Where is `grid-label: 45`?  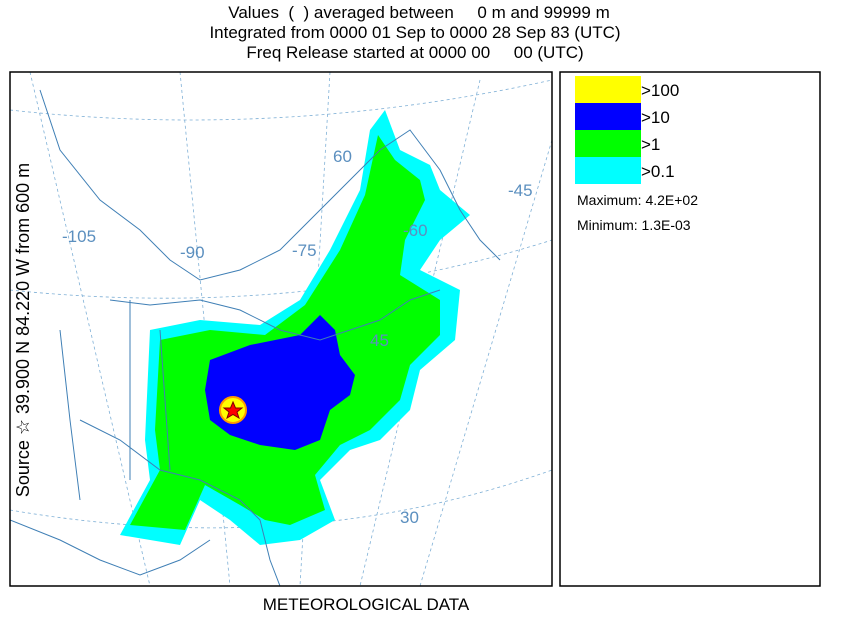
grid-label: 45 is located at coordinates (379, 340).